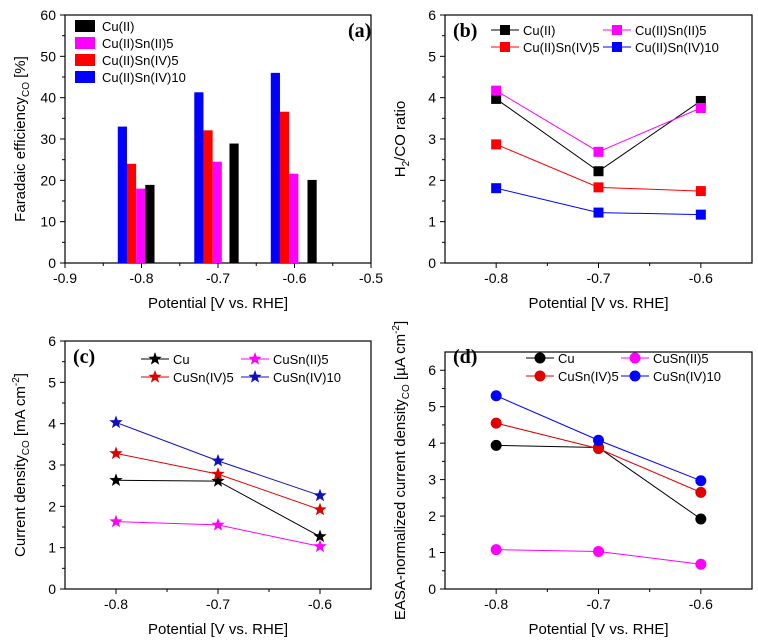 The width and height of the screenshot is (758, 643). Describe the element at coordinates (307, 377) in the screenshot. I see `legend-label: CuSn(IV)10` at that location.